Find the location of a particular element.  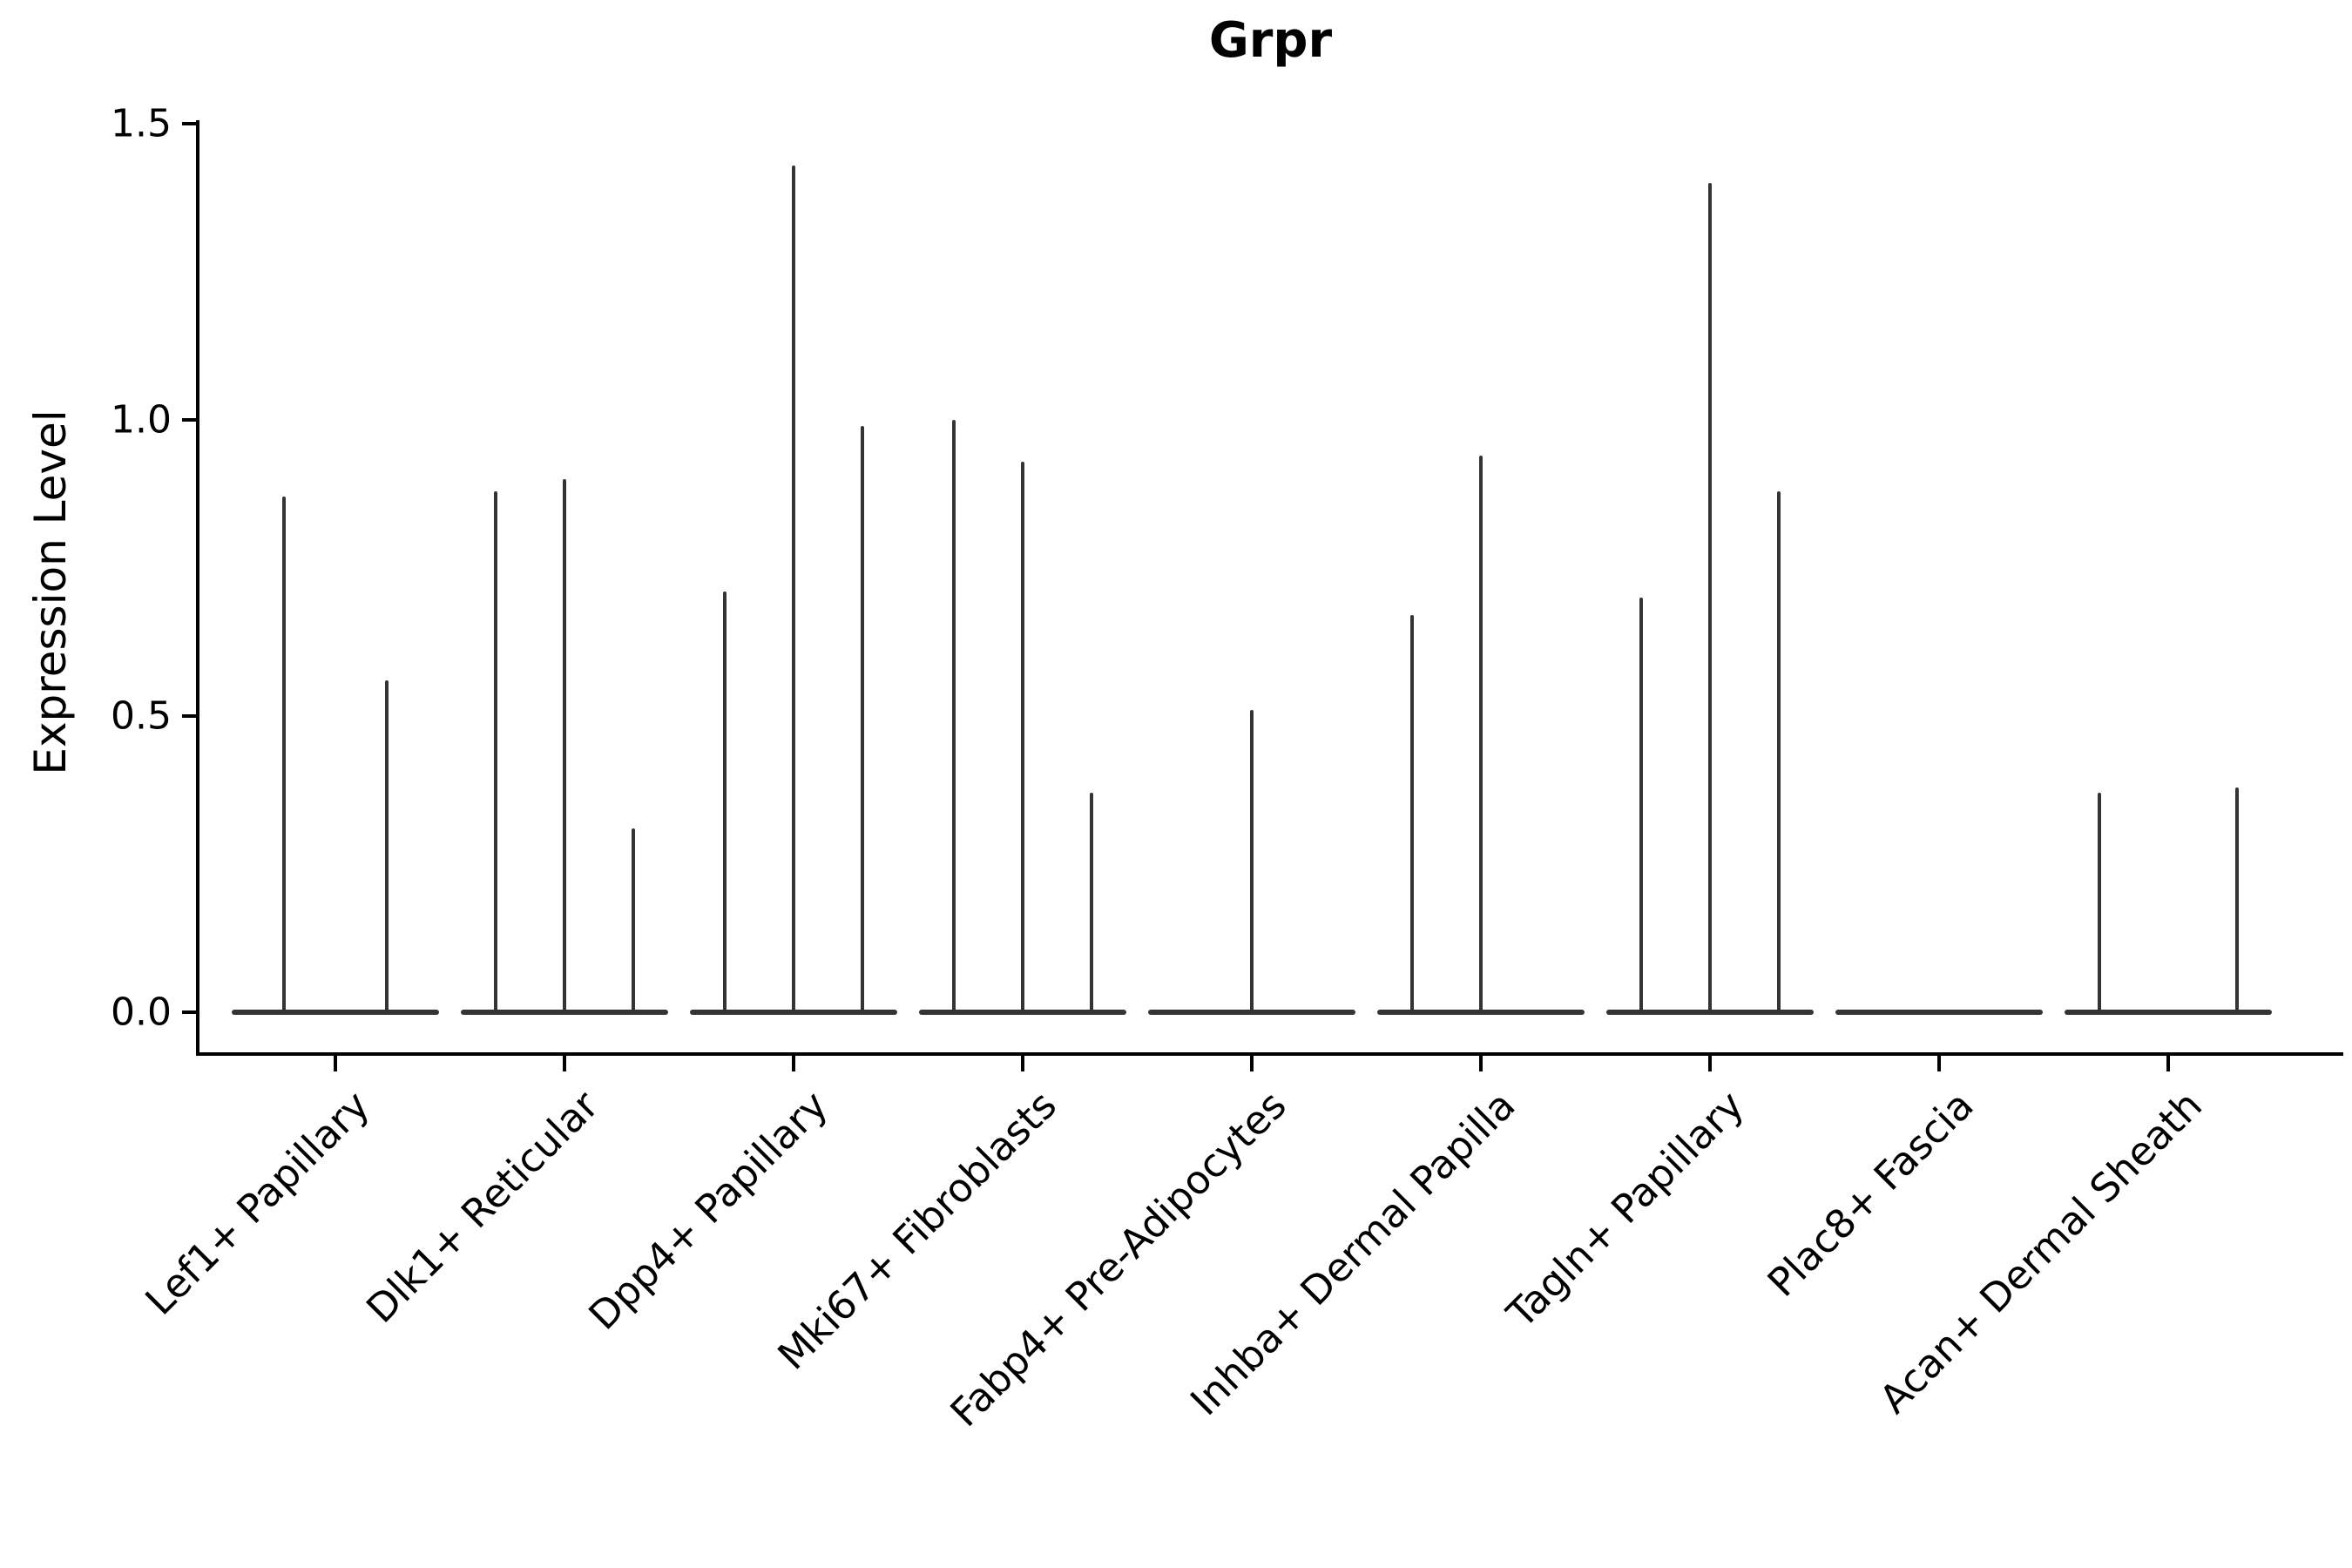

chart-title: Grpr is located at coordinates (1270, 40).